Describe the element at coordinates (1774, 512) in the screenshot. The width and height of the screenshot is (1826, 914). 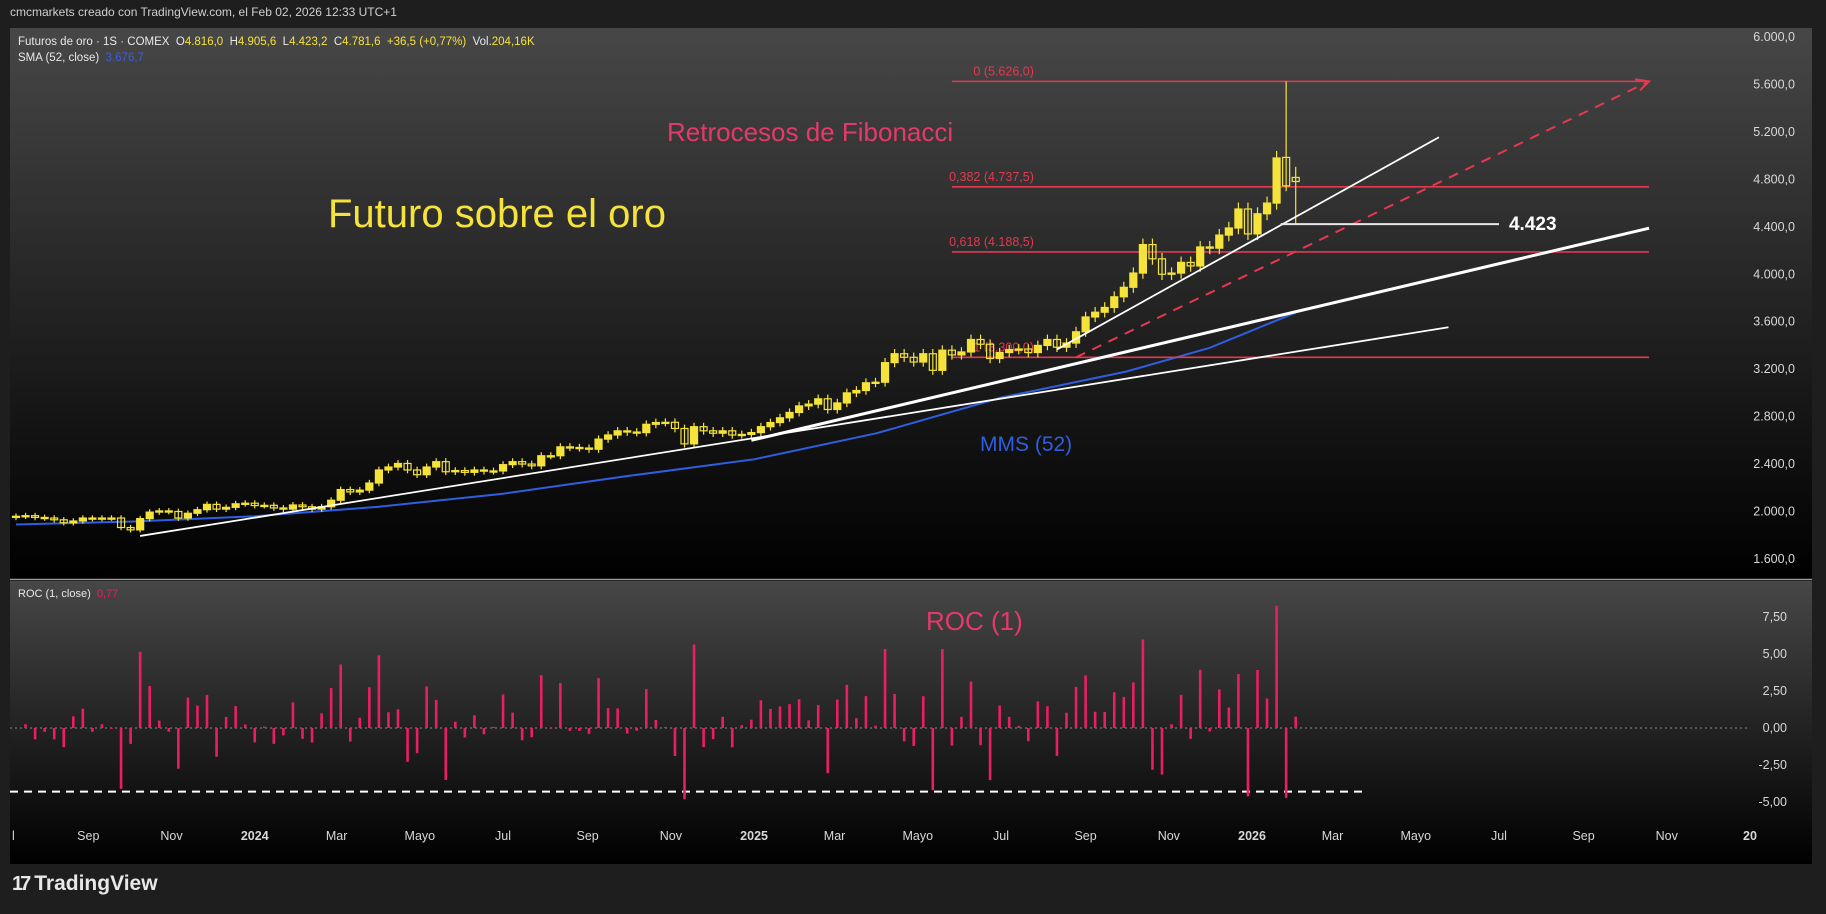
I see `price-axis-tick: 2.000,0` at that location.